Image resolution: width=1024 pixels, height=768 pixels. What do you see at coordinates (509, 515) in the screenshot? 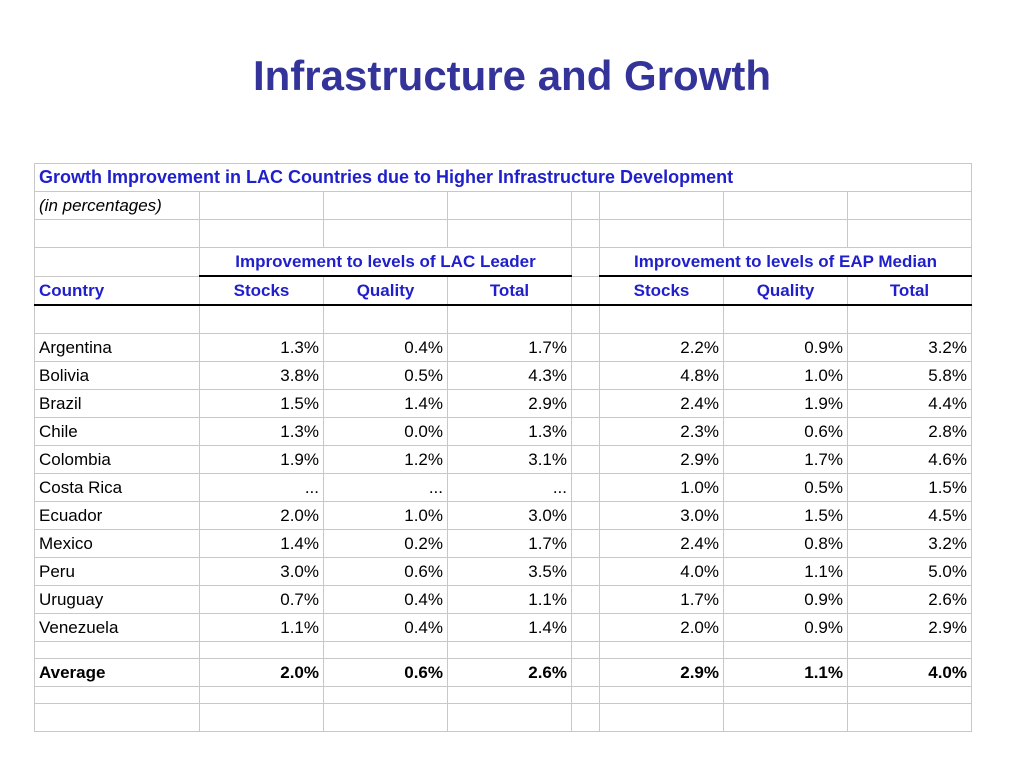
I see `lac-total-cell: 3.0%` at bounding box center [509, 515].